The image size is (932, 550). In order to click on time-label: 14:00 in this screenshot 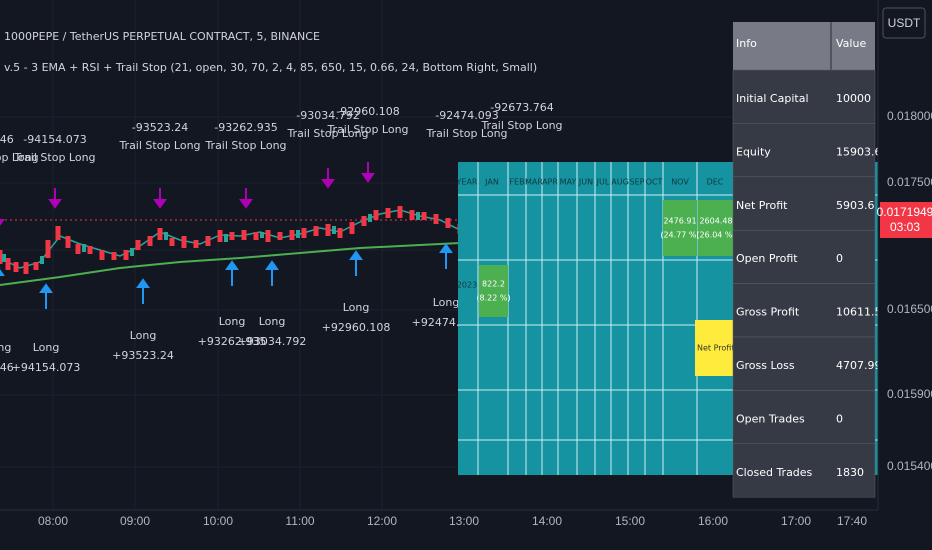, I will do `click(547, 521)`.